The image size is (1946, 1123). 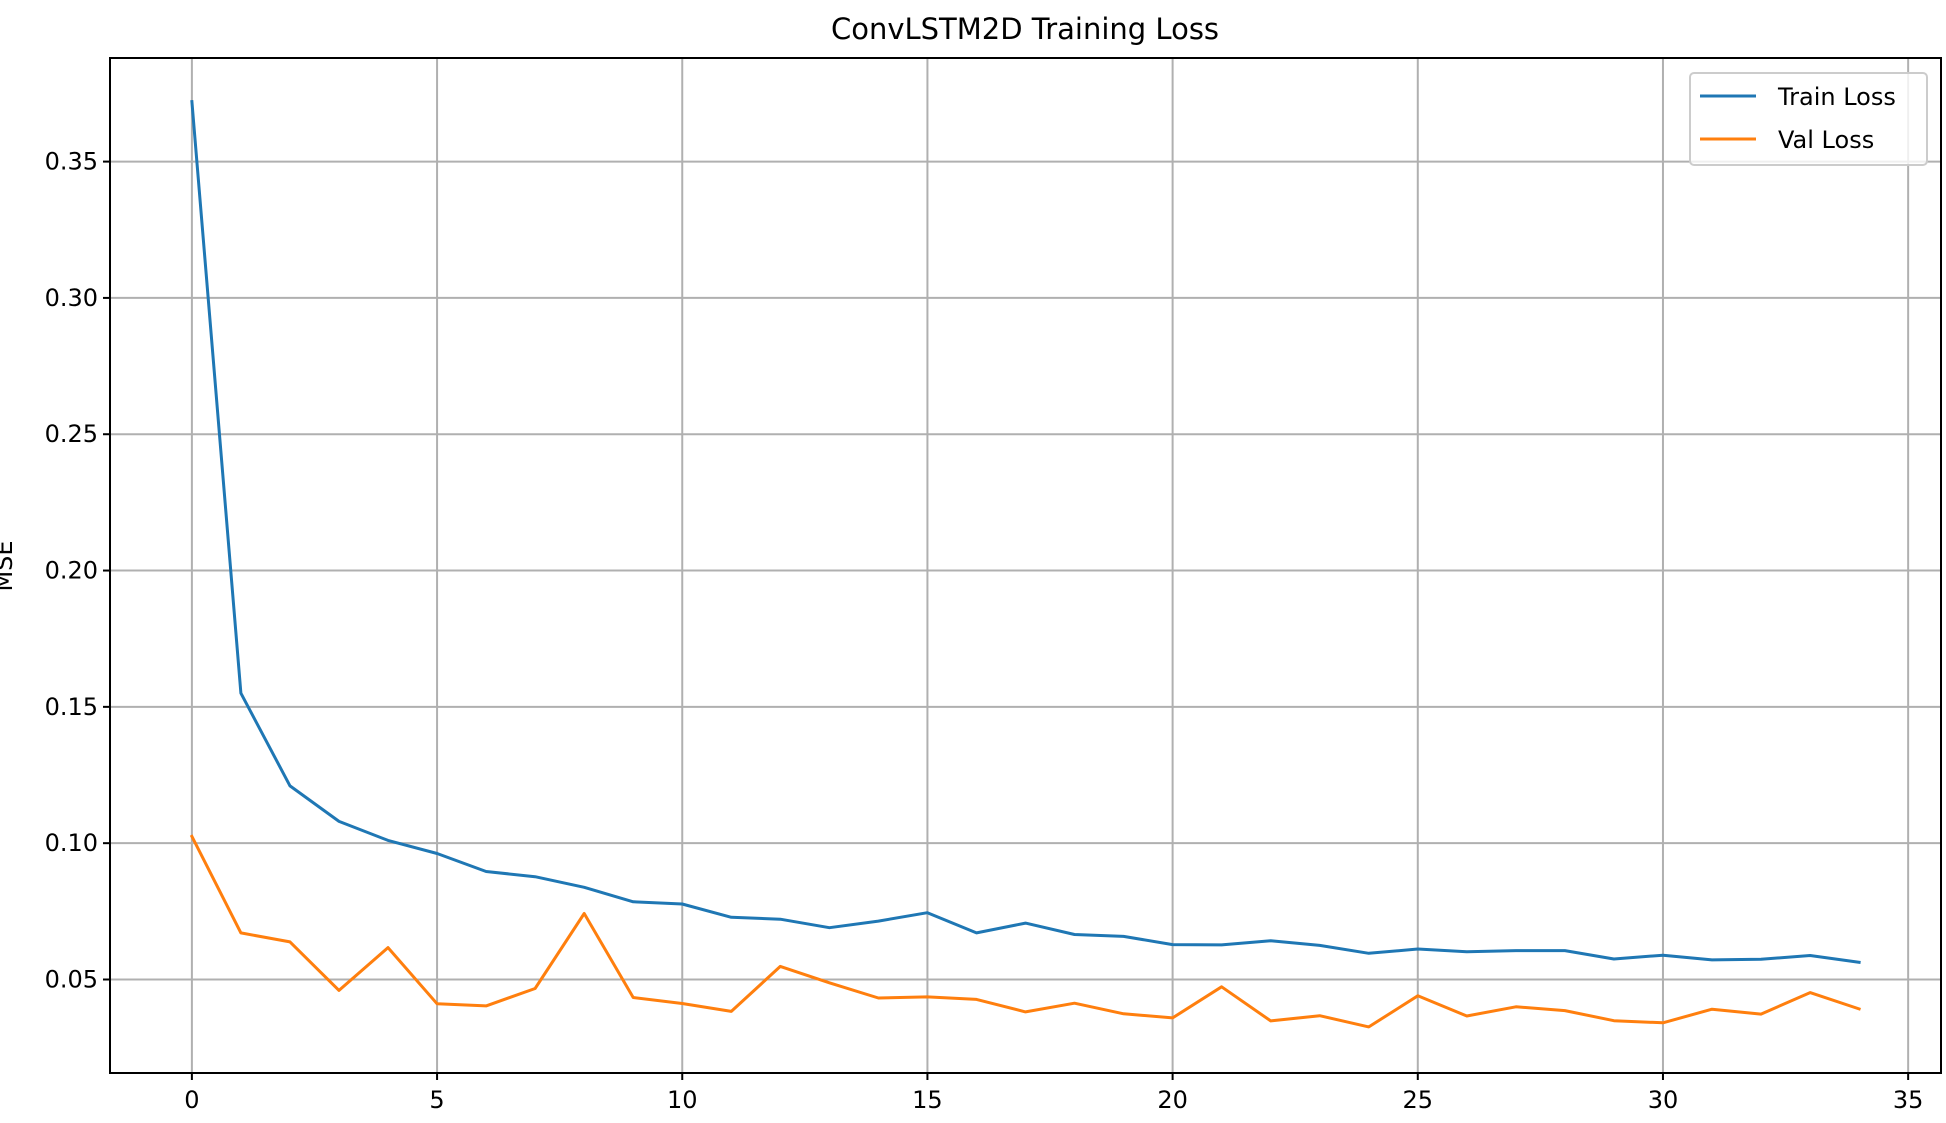 What do you see at coordinates (436, 1100) in the screenshot?
I see `x-tick-label: 5` at bounding box center [436, 1100].